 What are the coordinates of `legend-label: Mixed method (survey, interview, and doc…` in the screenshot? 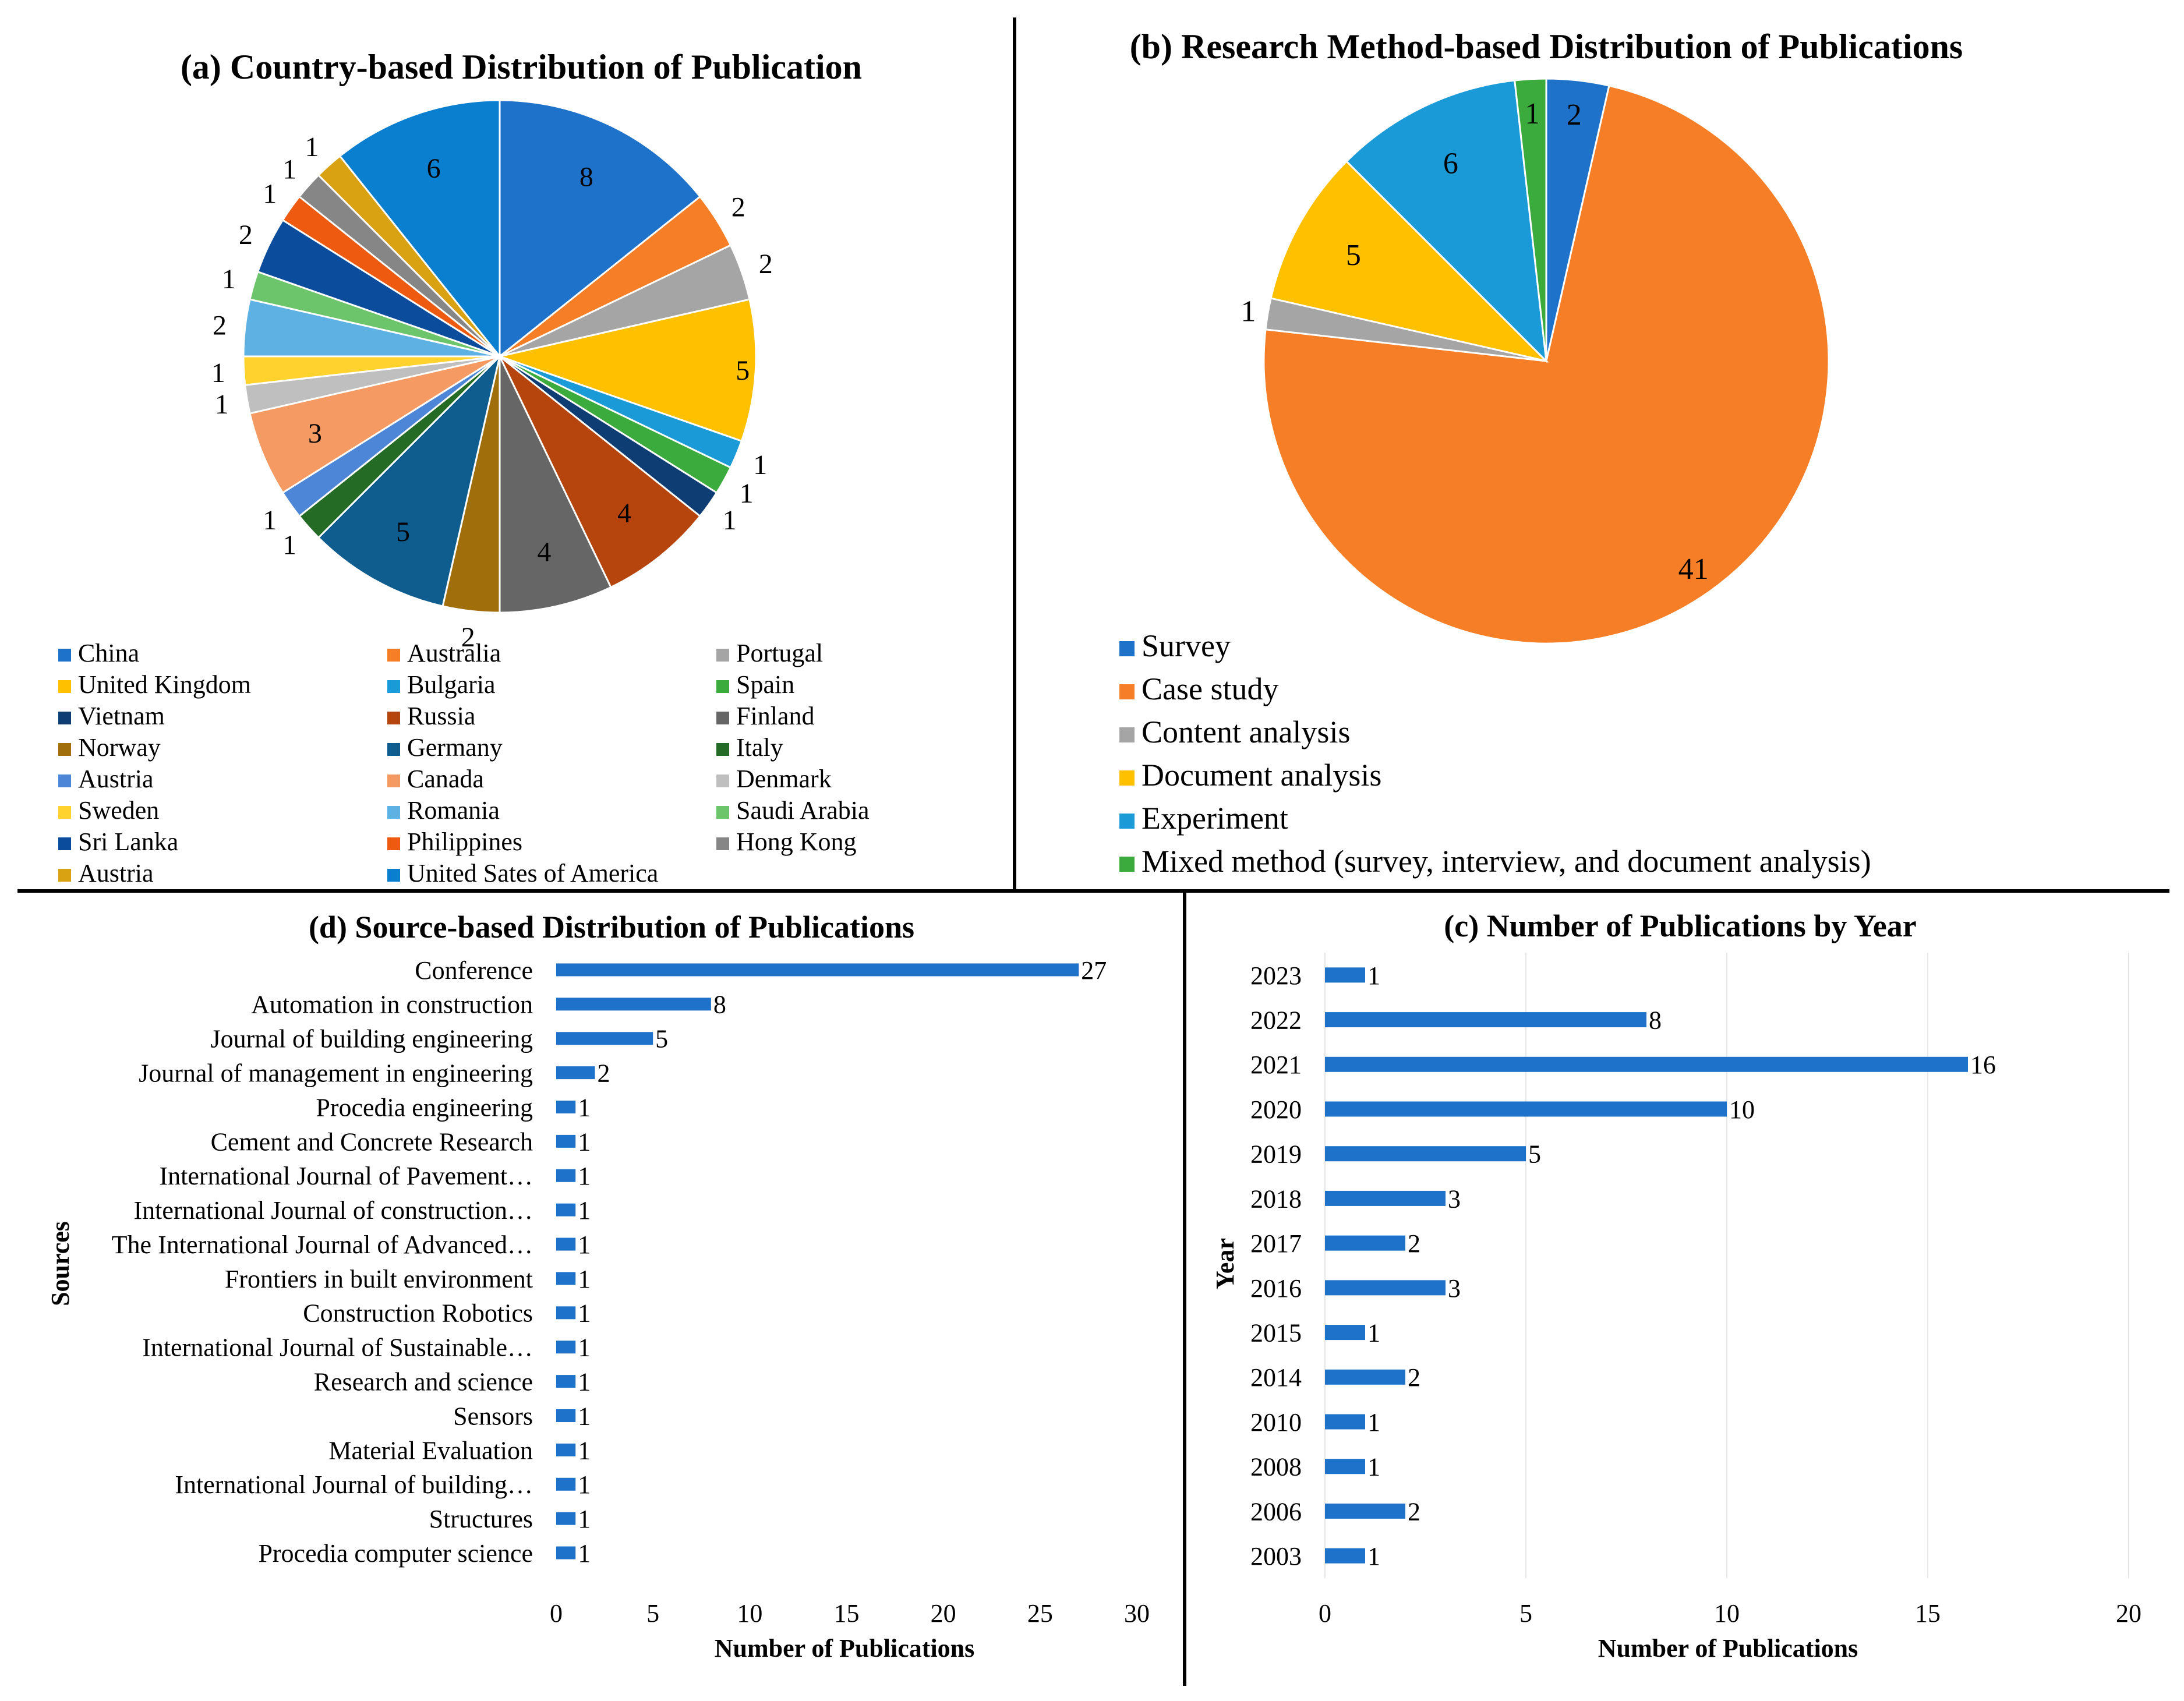 It's located at (1506, 861).